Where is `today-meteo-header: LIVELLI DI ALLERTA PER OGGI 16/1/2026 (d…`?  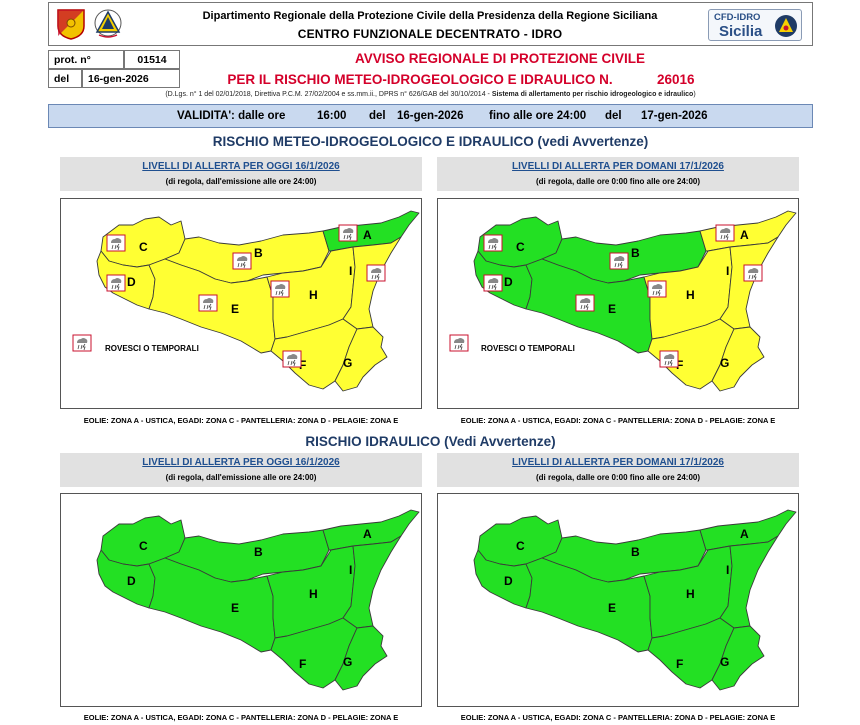
today-meteo-header: LIVELLI DI ALLERTA PER OGGI 16/1/2026 (d… is located at coordinates (241, 174).